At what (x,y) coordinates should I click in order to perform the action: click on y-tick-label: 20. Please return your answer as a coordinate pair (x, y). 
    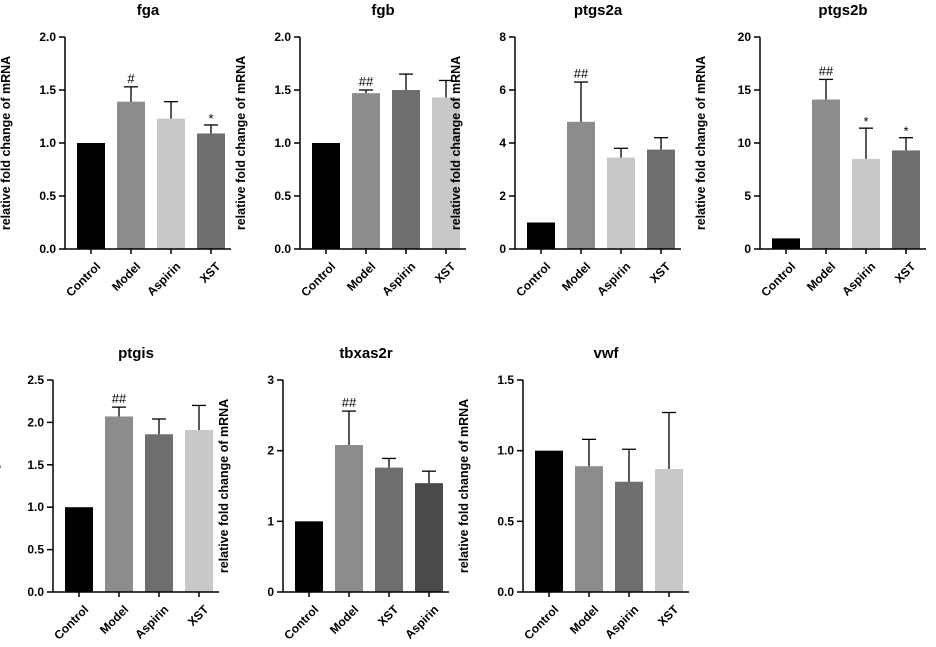
    Looking at the image, I should click on (745, 37).